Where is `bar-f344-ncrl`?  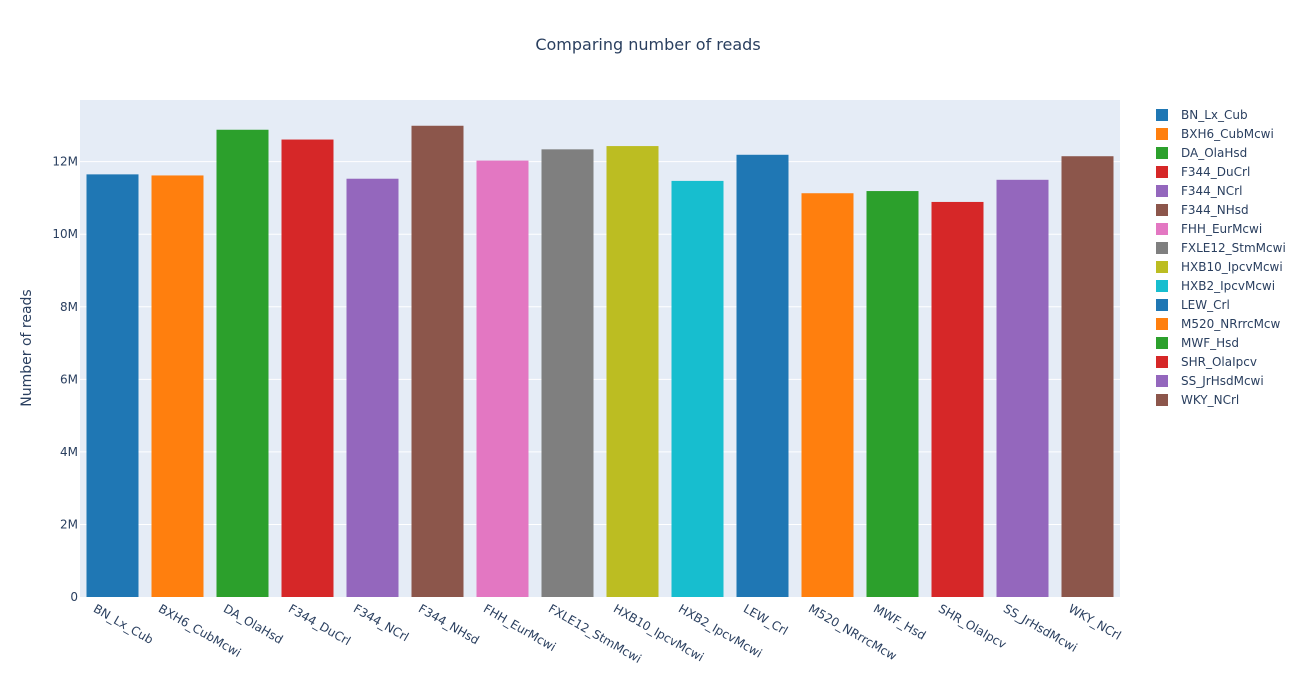
bar-f344-ncrl is located at coordinates (372, 387).